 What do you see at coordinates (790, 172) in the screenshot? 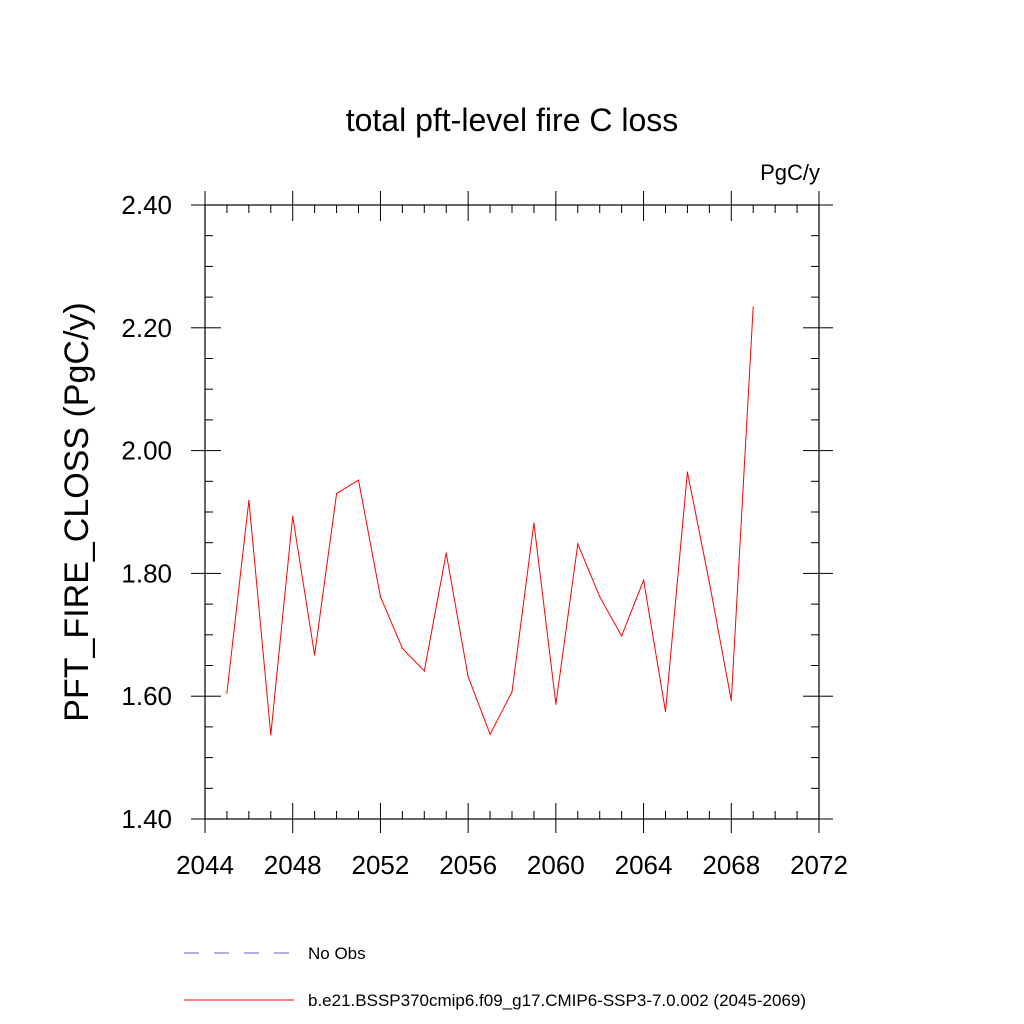
I see `units-label: PgC/y` at bounding box center [790, 172].